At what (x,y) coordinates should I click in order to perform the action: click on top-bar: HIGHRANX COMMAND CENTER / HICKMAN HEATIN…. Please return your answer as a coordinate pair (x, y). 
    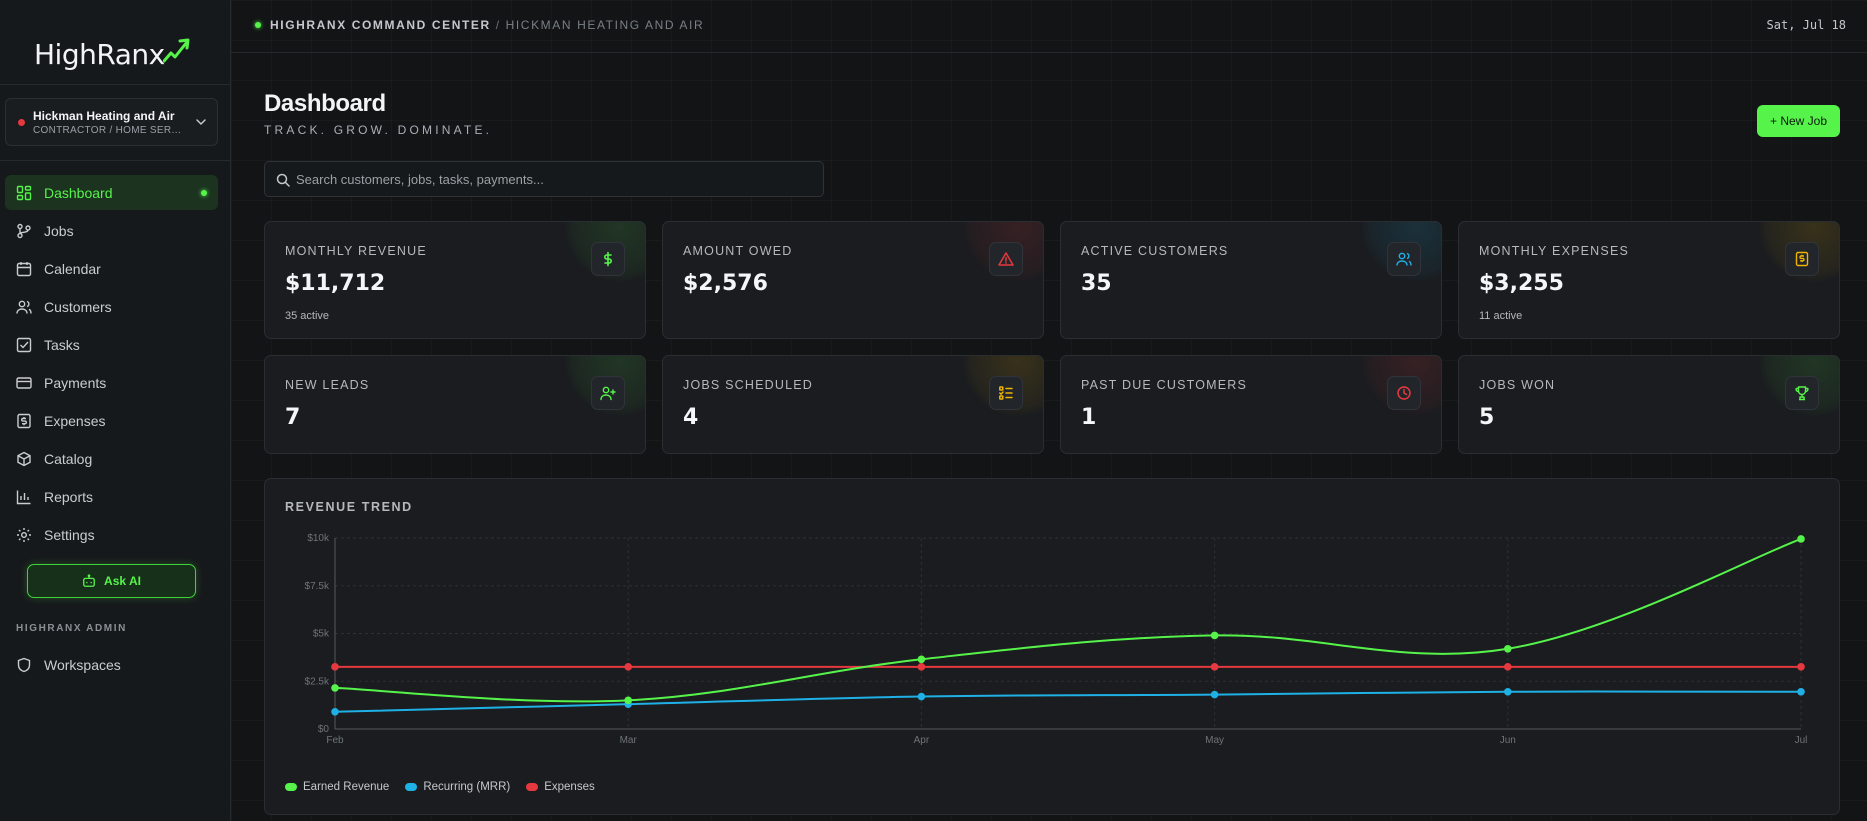
    Looking at the image, I should click on (1049, 26).